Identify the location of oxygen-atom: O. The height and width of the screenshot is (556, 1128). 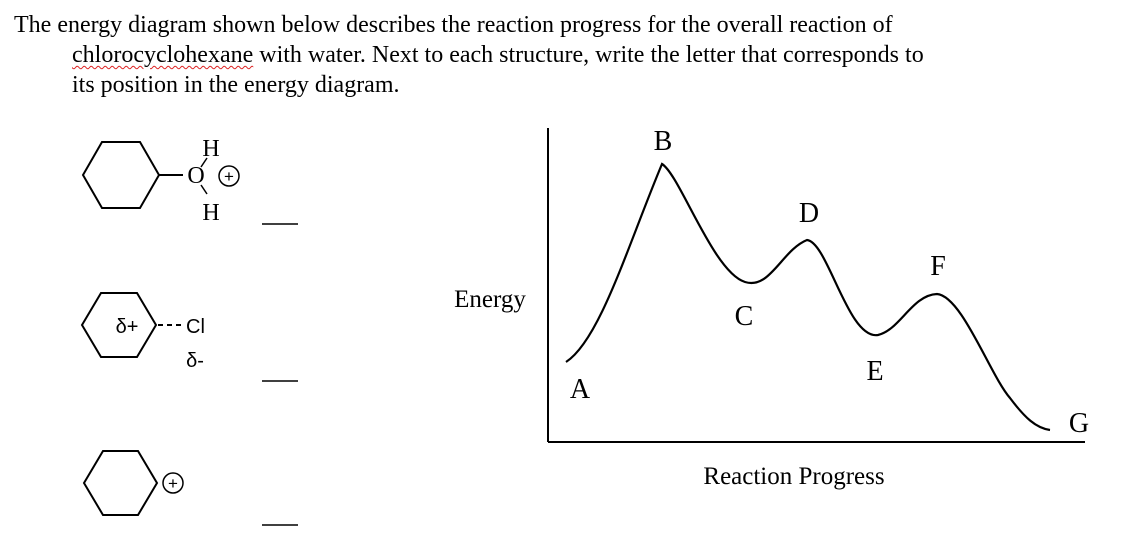
(195, 176).